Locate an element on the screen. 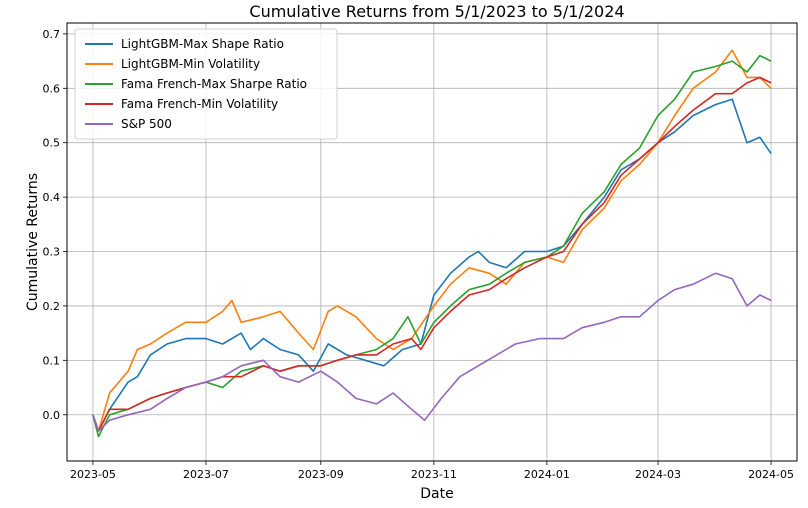  y-axis-ticks: 0.0 0.1 0.2 0.3 0.4 0.5 0.6 0.7 is located at coordinates (55, 225).